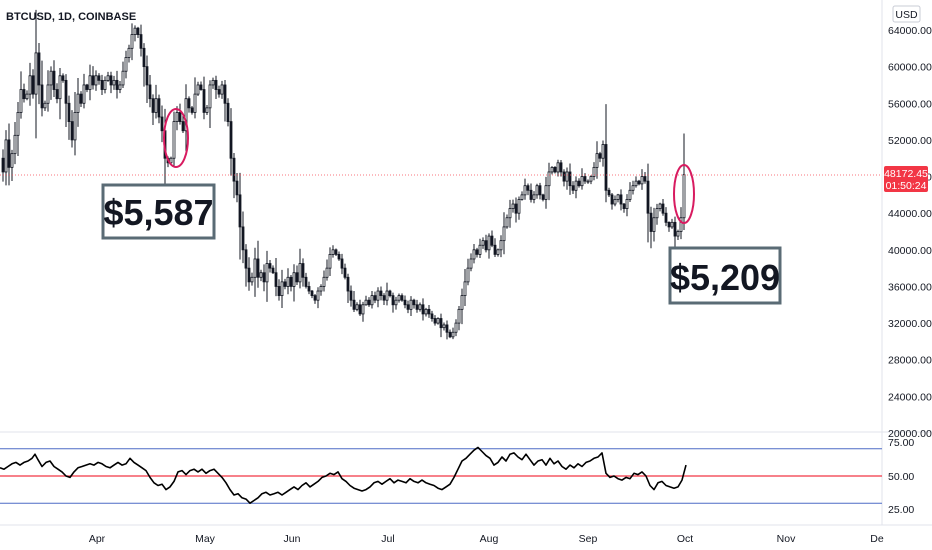 The height and width of the screenshot is (550, 932). Describe the element at coordinates (588, 539) in the screenshot. I see `time-tick-sep: Sep` at that location.